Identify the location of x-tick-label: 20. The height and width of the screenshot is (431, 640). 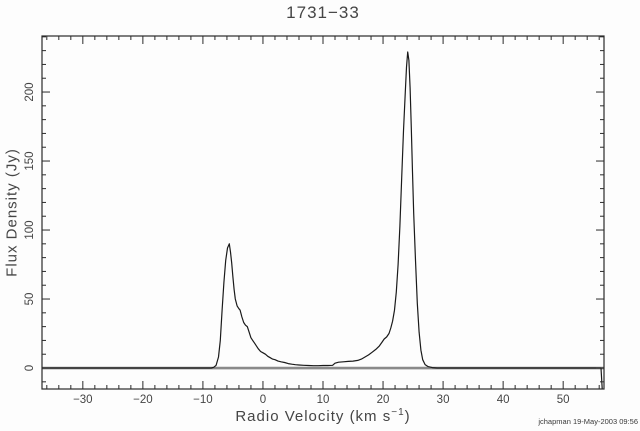
(383, 400).